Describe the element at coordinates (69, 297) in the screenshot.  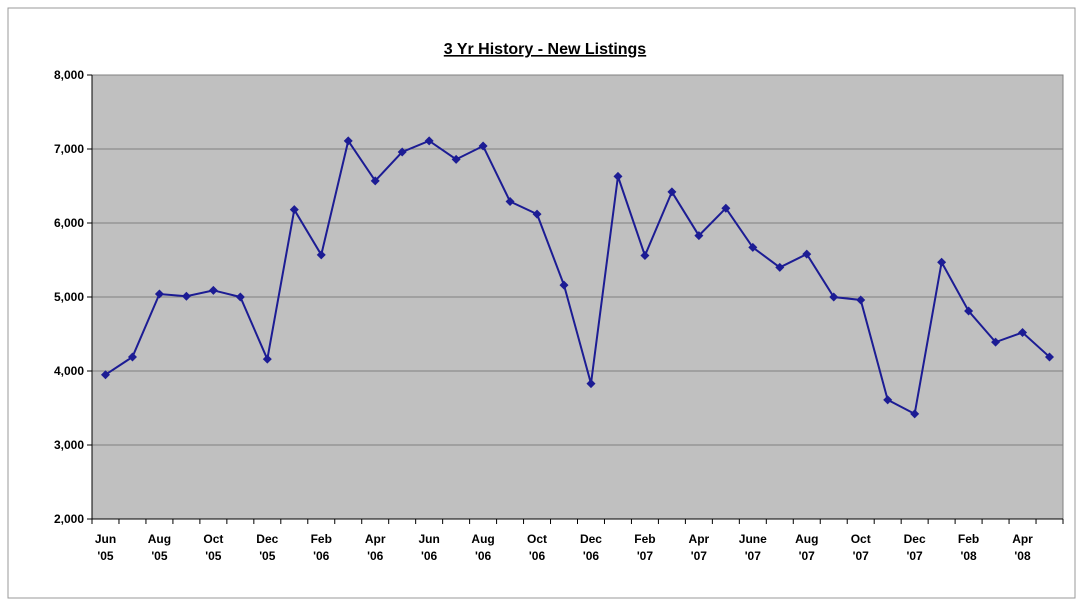
I see `y-tick-label: 5,000` at that location.